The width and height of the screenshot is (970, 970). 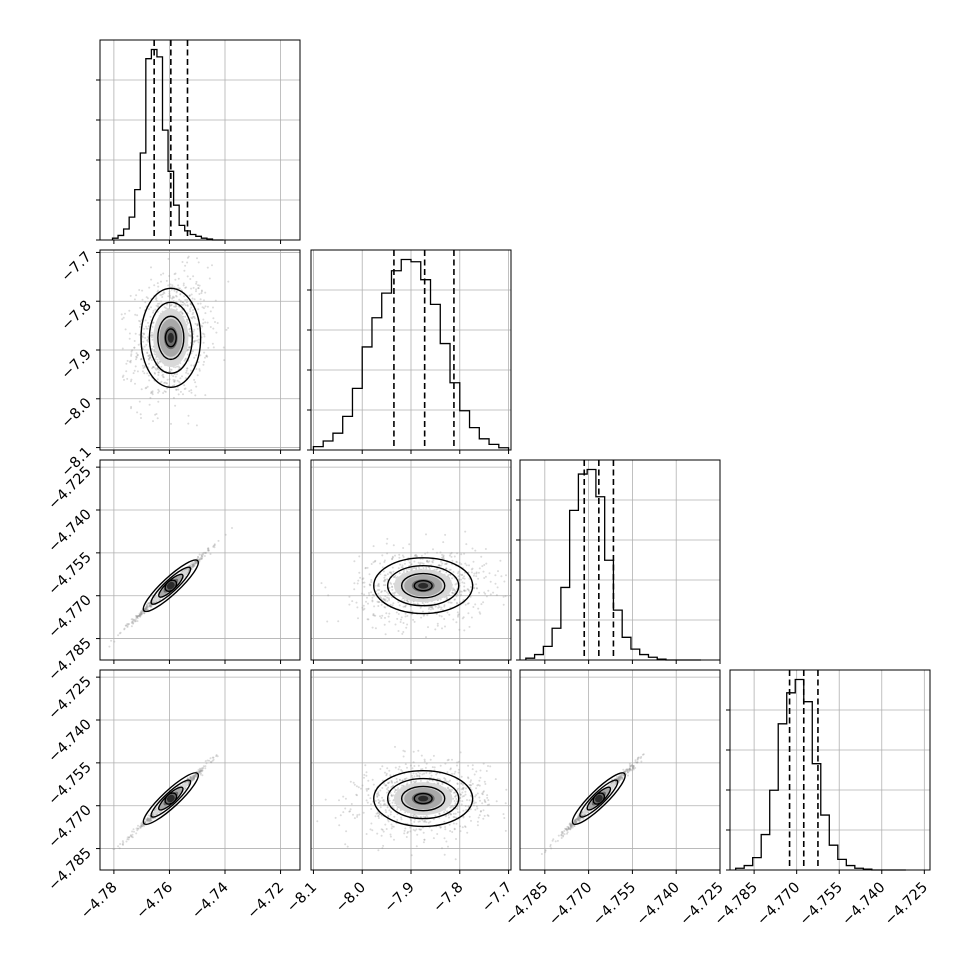 I want to click on panel-r3-c2: −4.785−4.770−4.755−4.740−4.725, so click(x=614, y=799).